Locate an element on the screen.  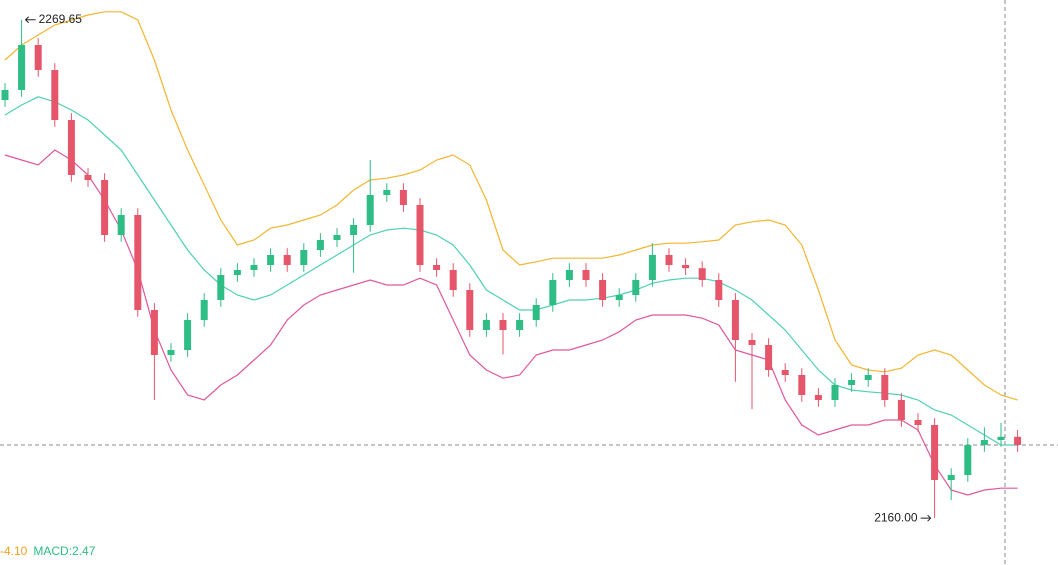
low-arrow is located at coordinates (926, 518).